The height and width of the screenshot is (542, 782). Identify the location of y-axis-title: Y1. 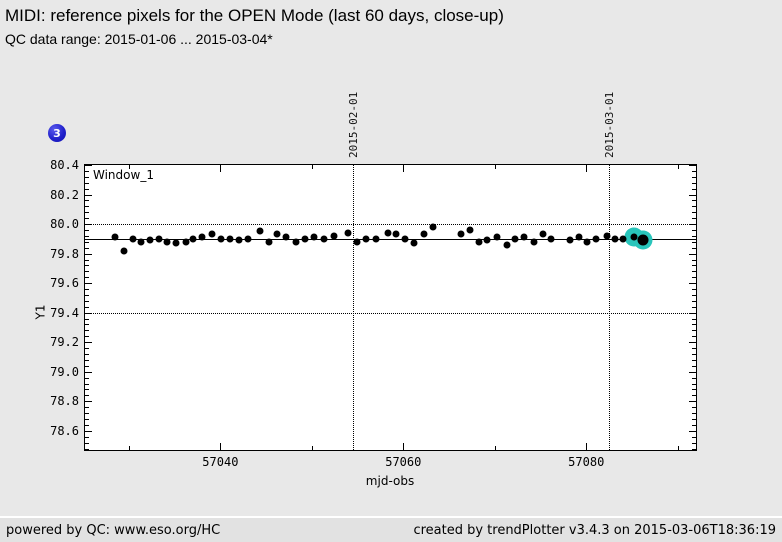
(40, 312).